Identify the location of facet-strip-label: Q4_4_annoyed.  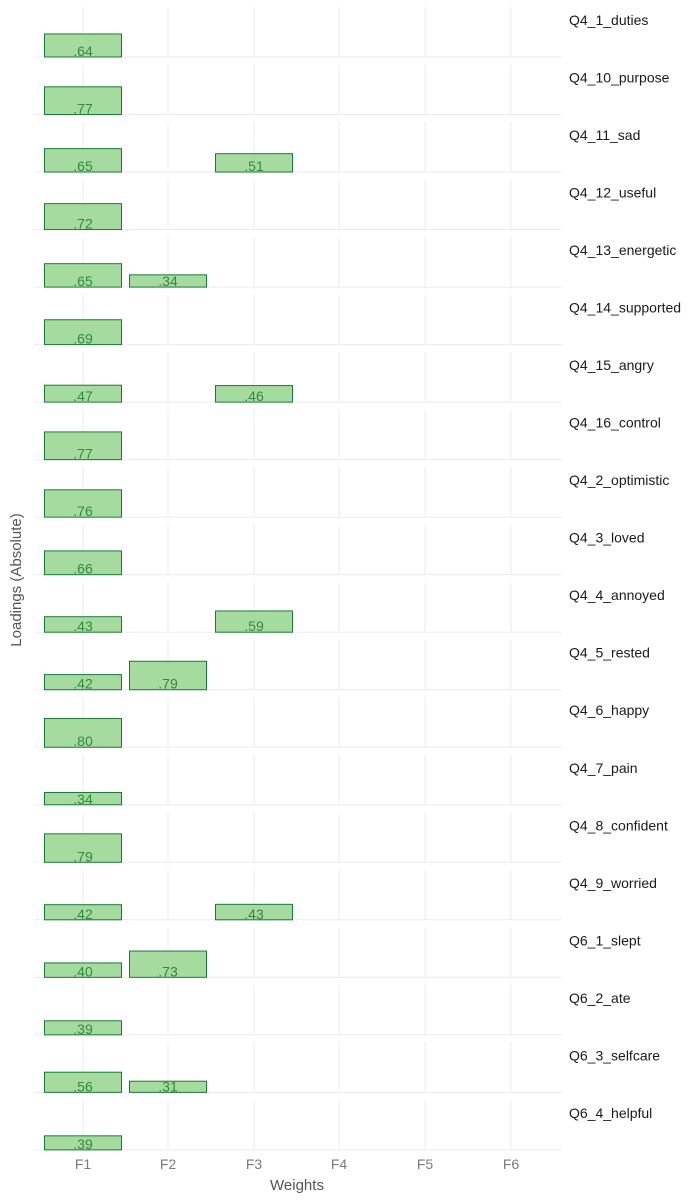
(617, 595).